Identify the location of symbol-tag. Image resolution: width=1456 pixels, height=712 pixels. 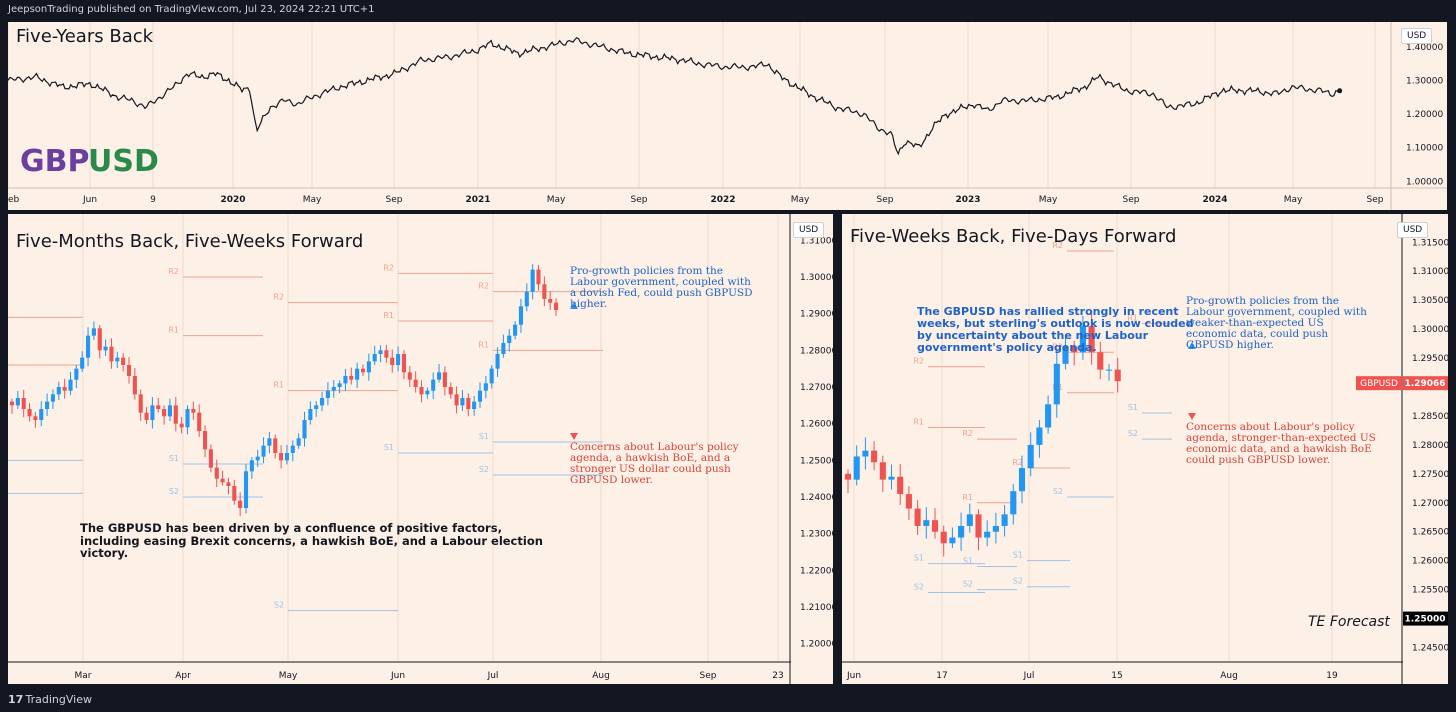
(1379, 383).